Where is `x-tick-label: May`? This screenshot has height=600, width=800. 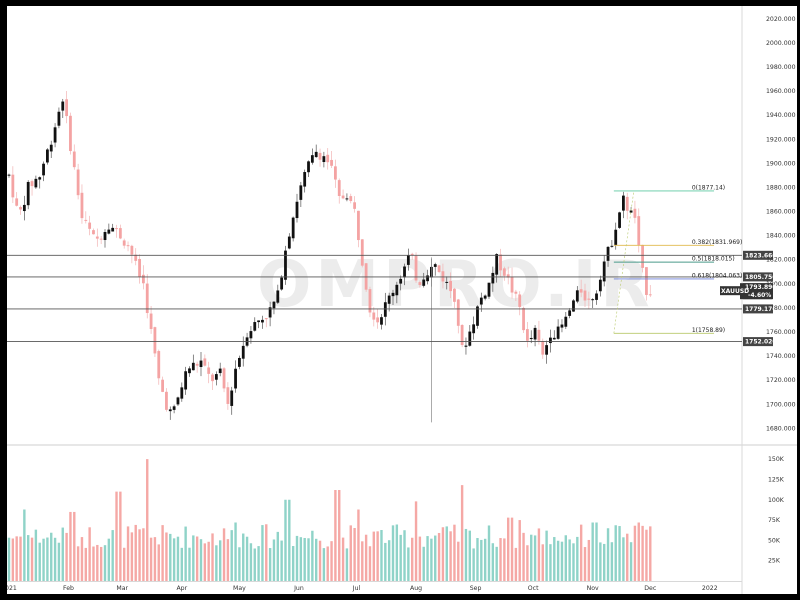 x-tick-label: May is located at coordinates (239, 588).